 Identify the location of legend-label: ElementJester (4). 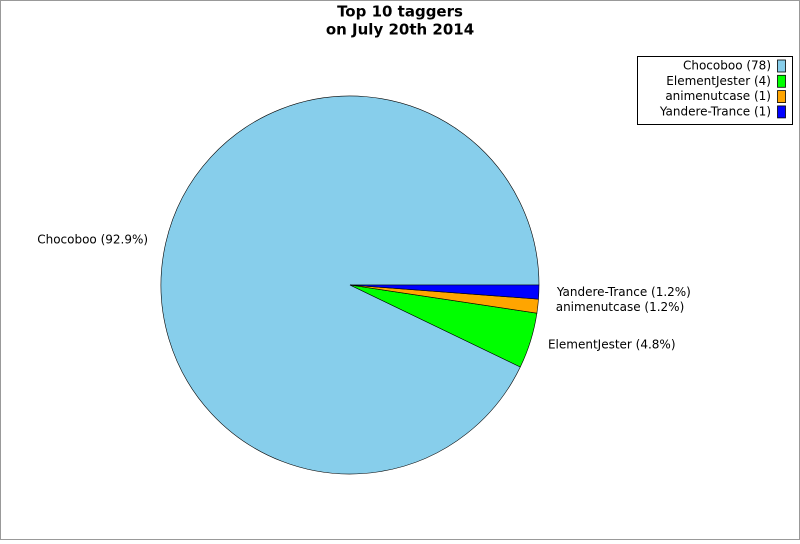
(718, 81).